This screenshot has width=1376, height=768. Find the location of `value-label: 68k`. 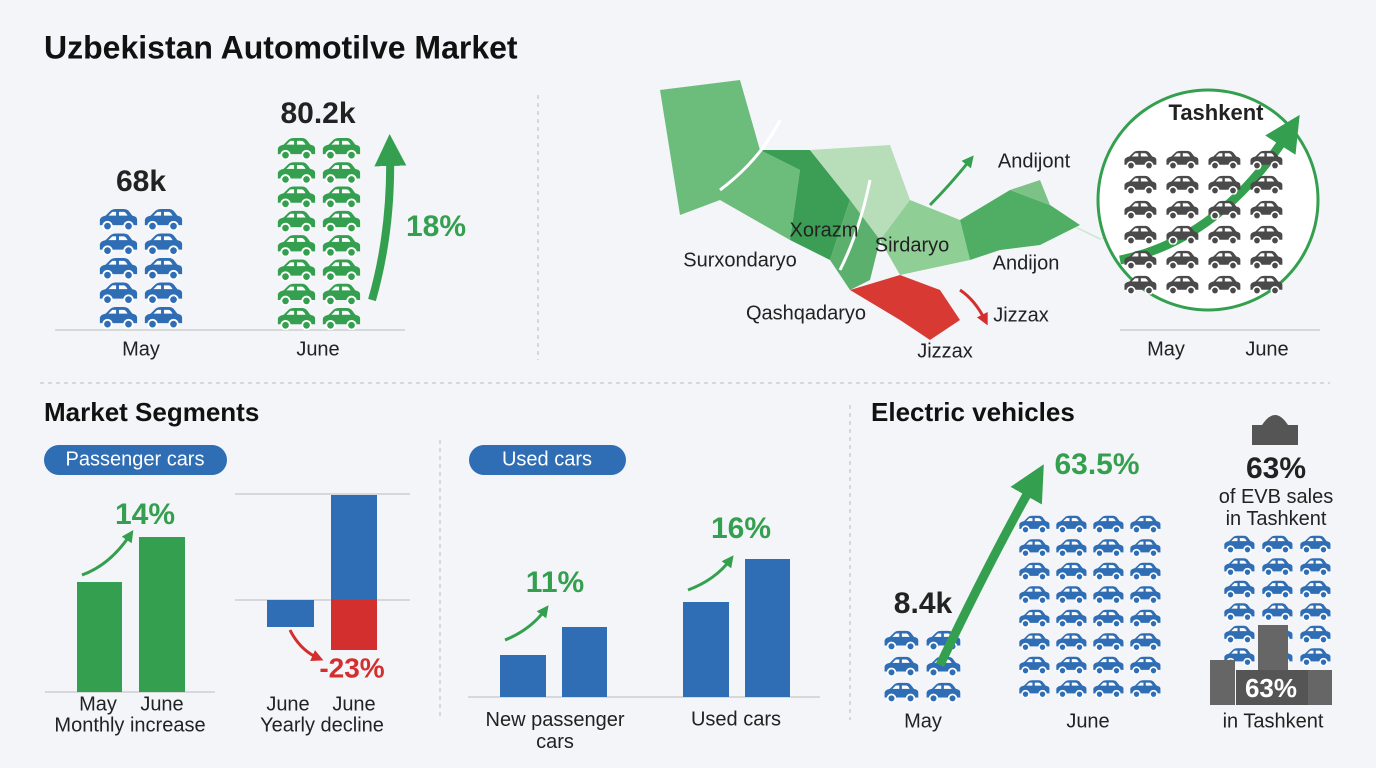

value-label: 68k is located at coordinates (141, 181).